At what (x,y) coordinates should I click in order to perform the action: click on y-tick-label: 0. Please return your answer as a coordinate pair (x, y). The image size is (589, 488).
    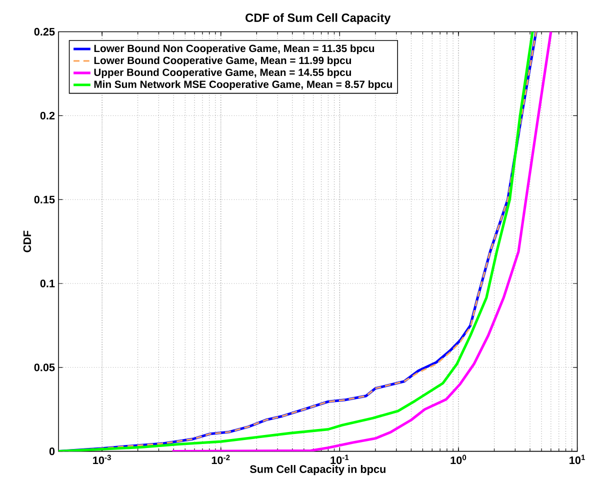
    Looking at the image, I should click on (52, 451).